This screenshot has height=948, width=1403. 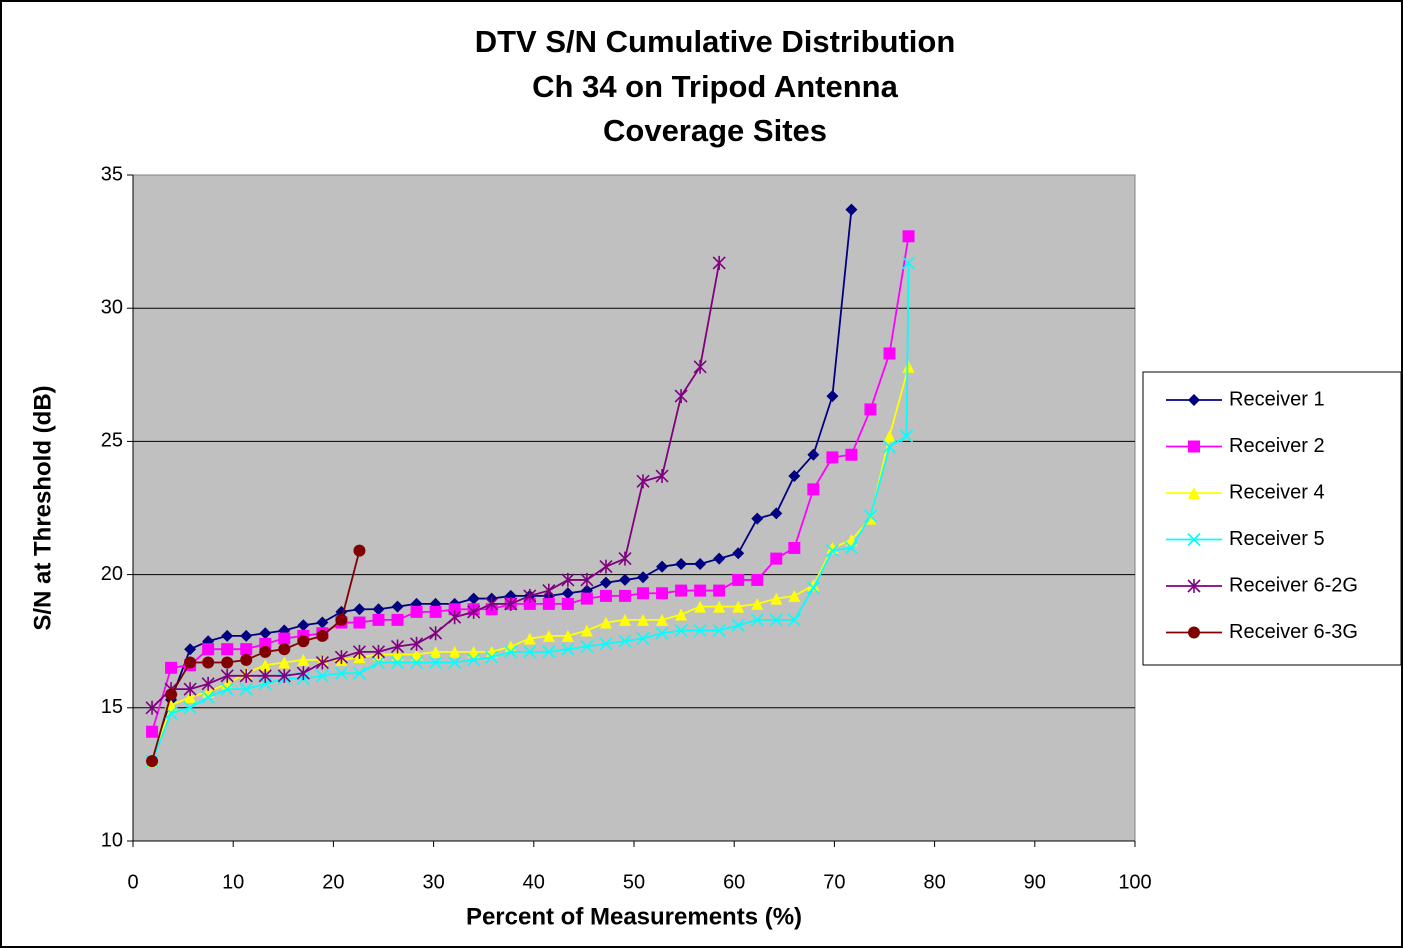 What do you see at coordinates (1272, 518) in the screenshot?
I see `legend` at bounding box center [1272, 518].